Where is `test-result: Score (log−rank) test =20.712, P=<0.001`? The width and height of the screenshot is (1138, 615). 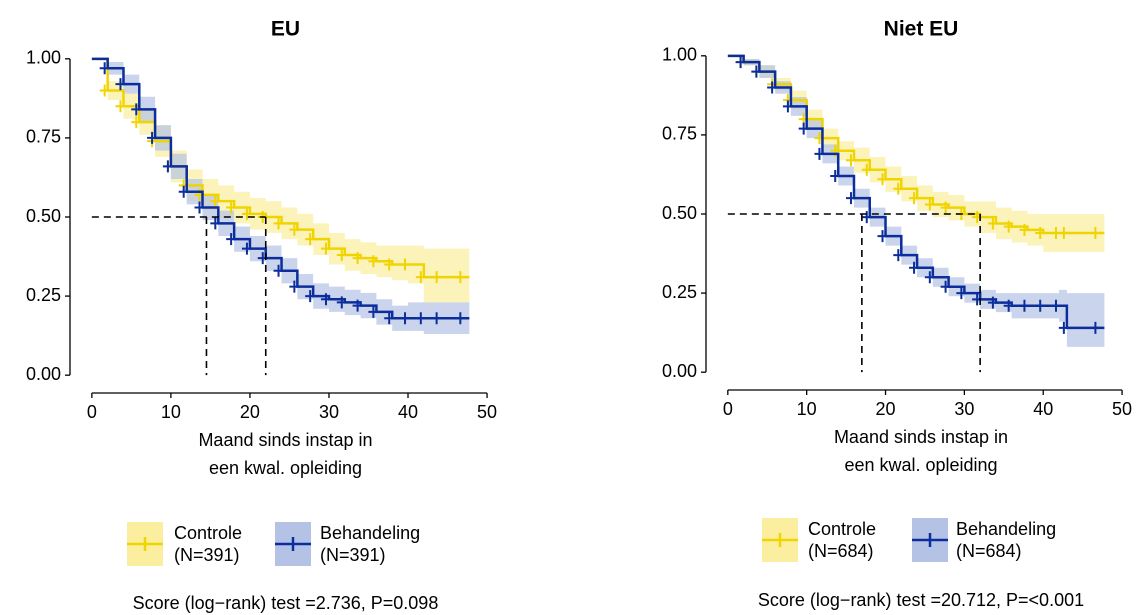 test-result: Score (log−rank) test =20.712, P=<0.001 is located at coordinates (921, 600).